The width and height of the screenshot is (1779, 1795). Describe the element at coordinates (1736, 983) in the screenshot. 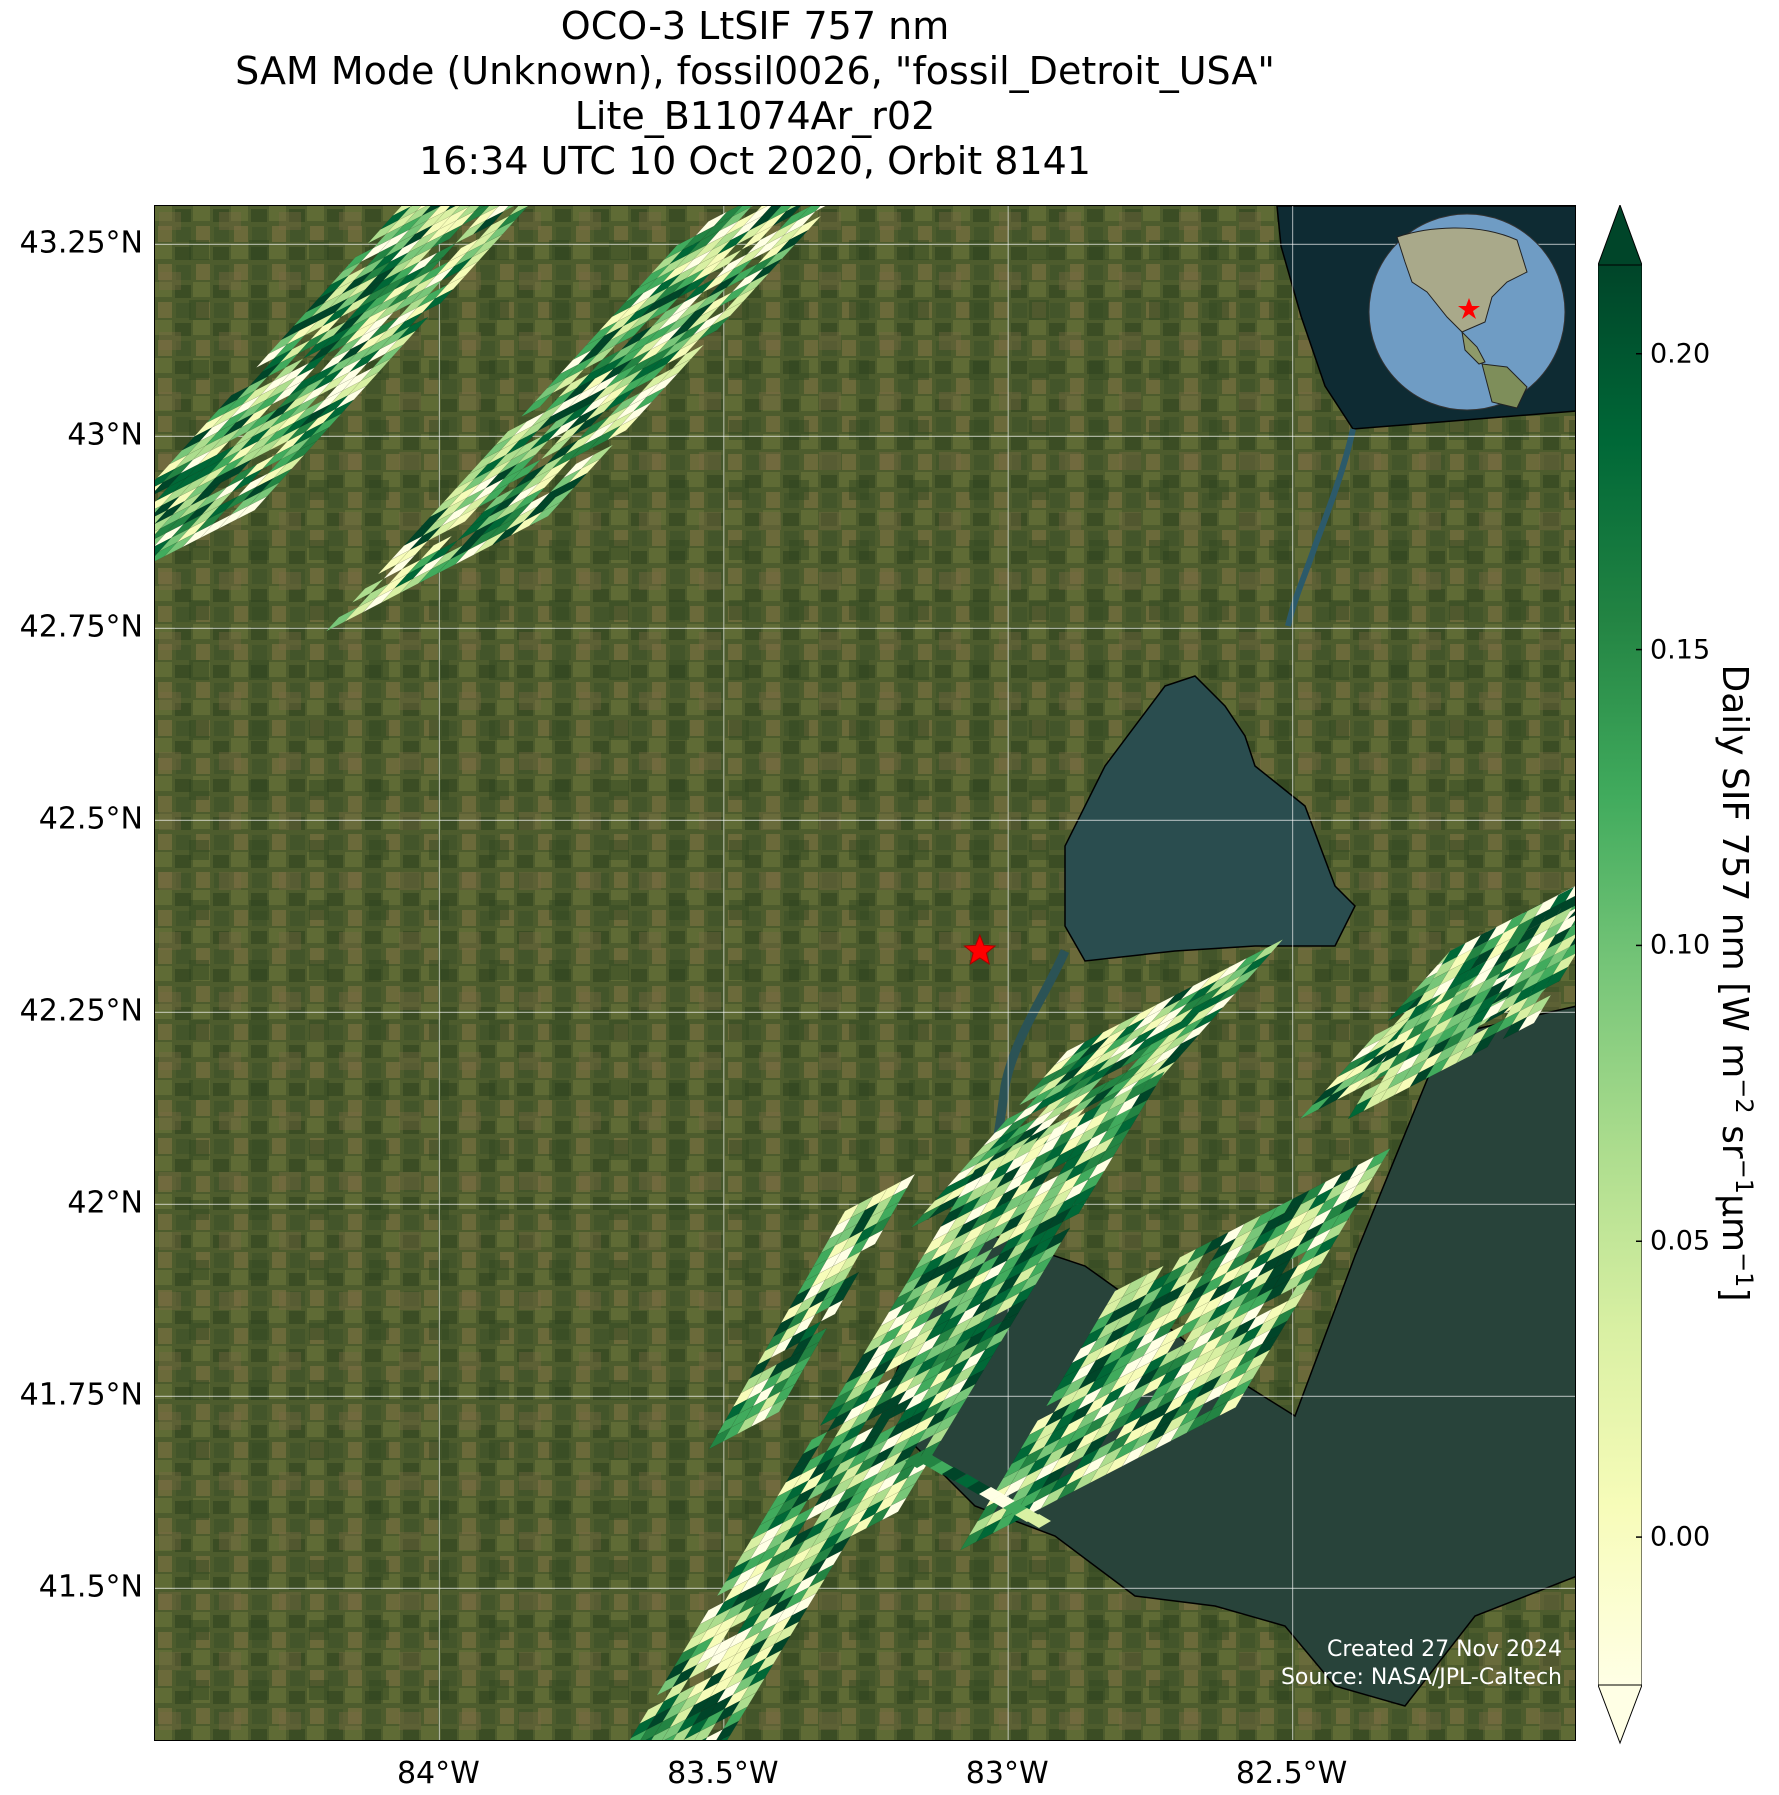

I see `colorbar-title: Daily SIF 757 nm [W m−2 sr−1μm−1]` at that location.